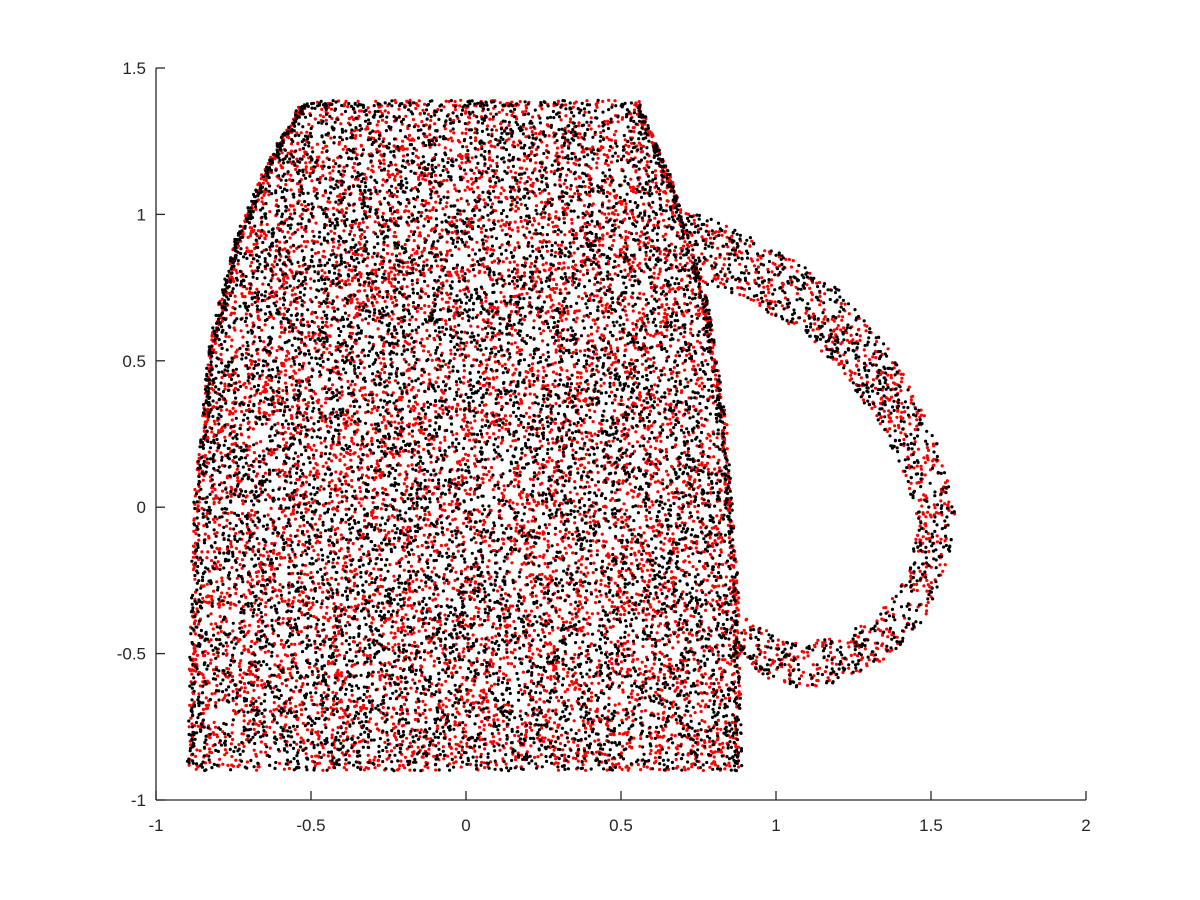  What do you see at coordinates (131, 654) in the screenshot?
I see `y-tick-label: -0.5` at bounding box center [131, 654].